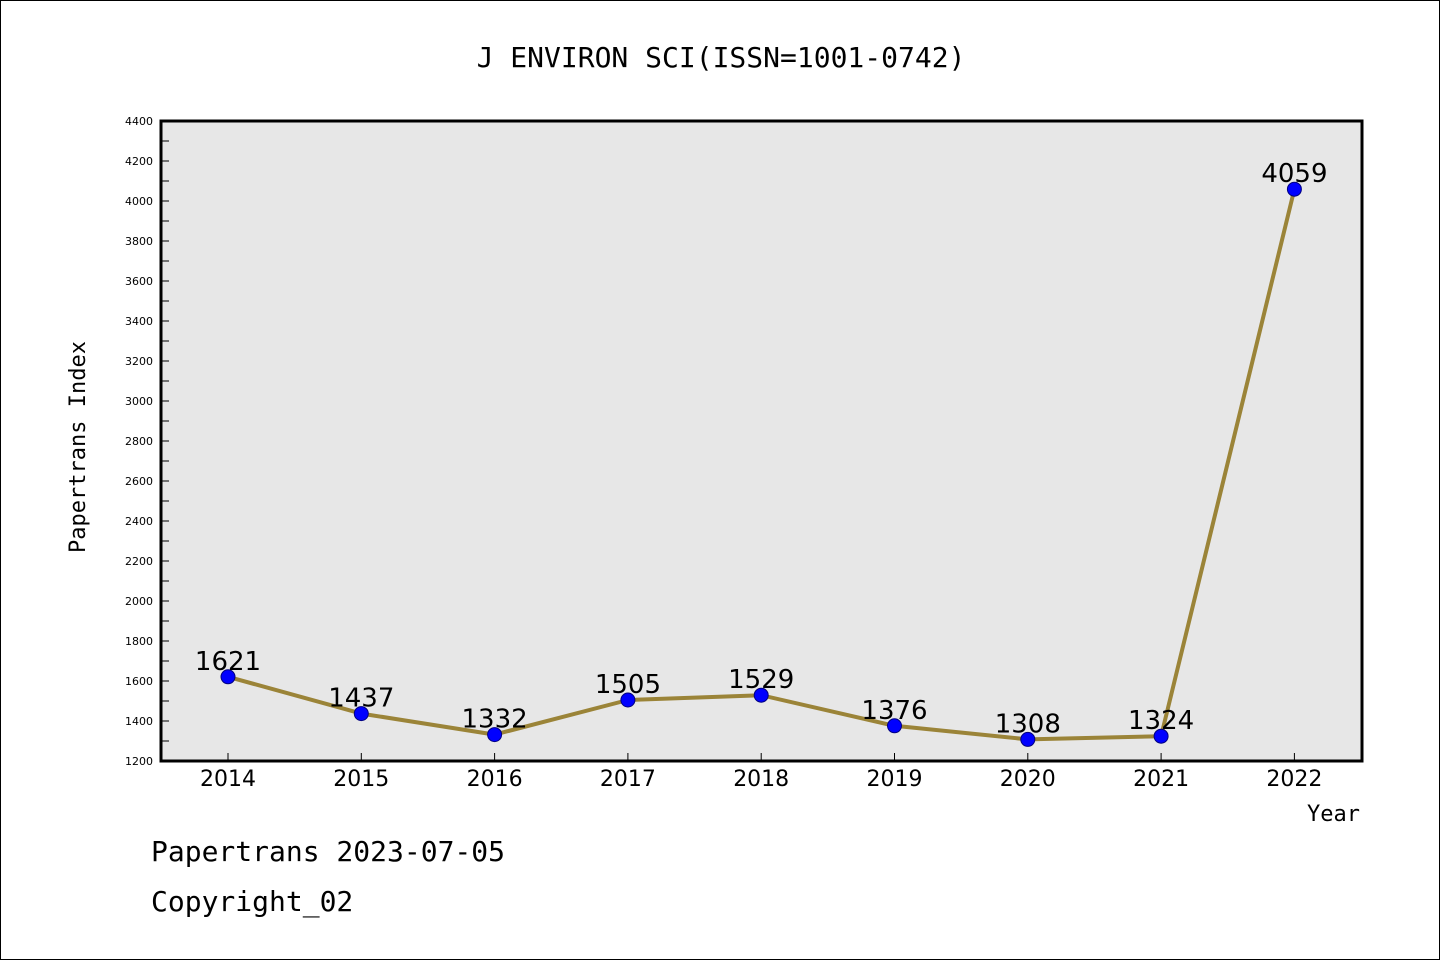  I want to click on data-label: 1505, so click(628, 685).